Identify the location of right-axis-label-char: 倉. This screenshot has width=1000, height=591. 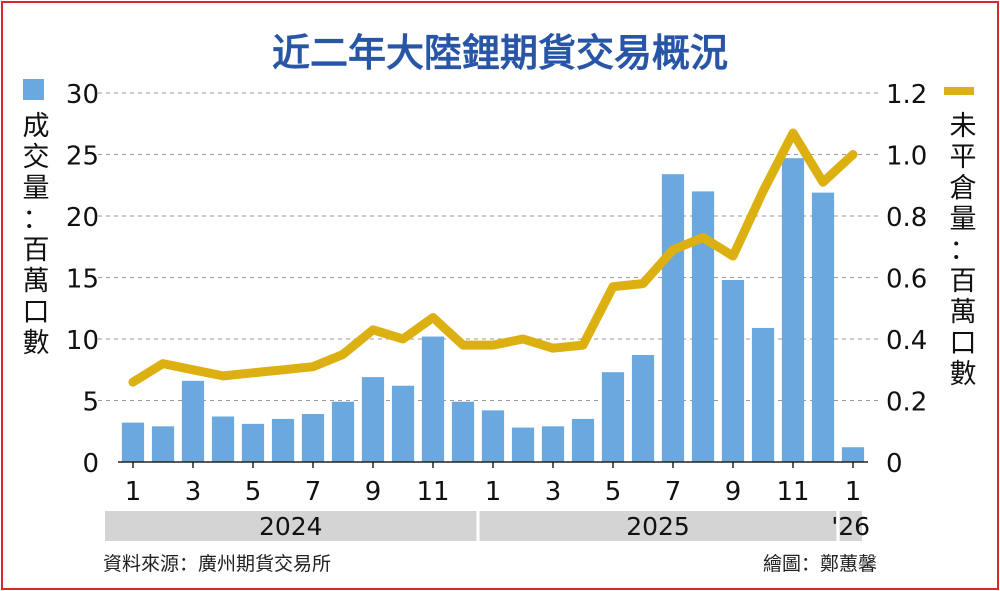
(963, 188).